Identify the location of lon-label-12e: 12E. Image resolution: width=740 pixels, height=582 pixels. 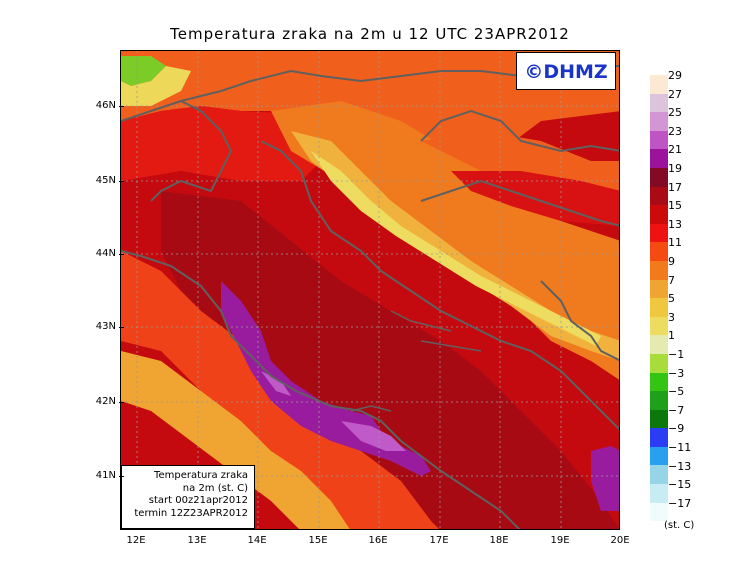
(136, 540).